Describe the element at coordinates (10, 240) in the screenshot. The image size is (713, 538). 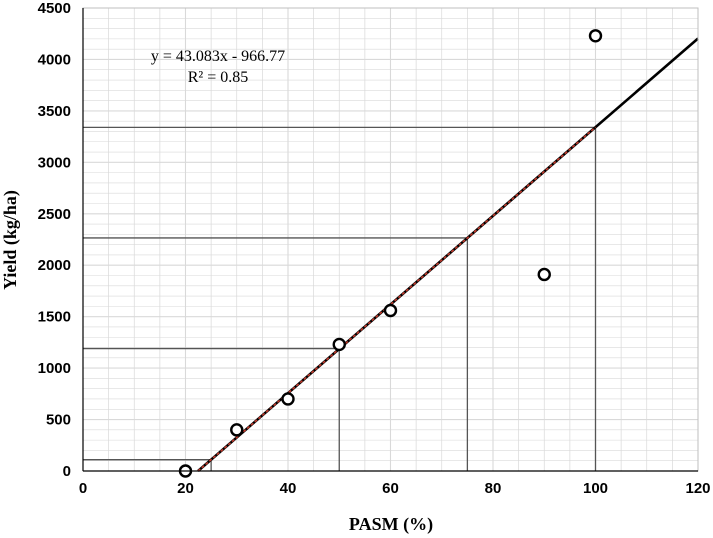
I see `y-axis-title: Yield (kg/ha)` at that location.